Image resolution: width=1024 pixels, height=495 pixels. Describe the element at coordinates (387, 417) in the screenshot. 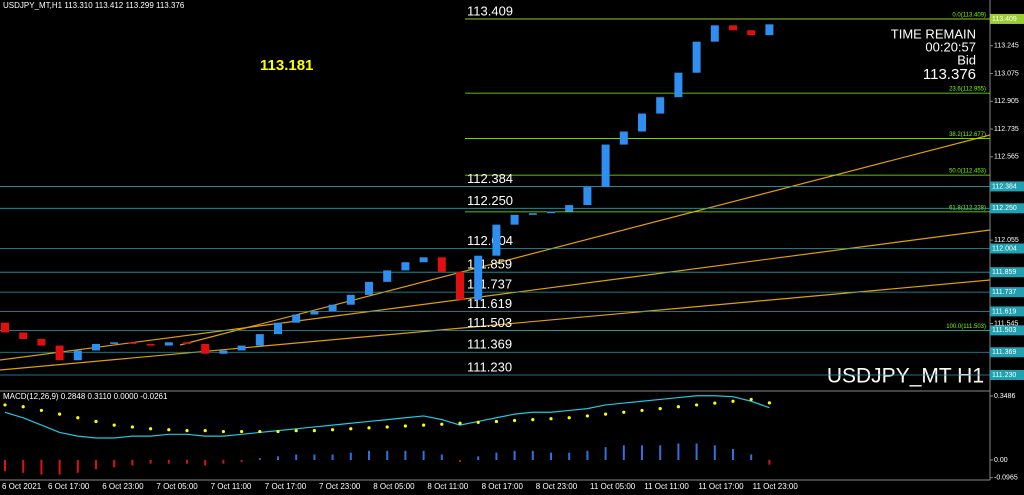

I see `macd-main-line` at that location.